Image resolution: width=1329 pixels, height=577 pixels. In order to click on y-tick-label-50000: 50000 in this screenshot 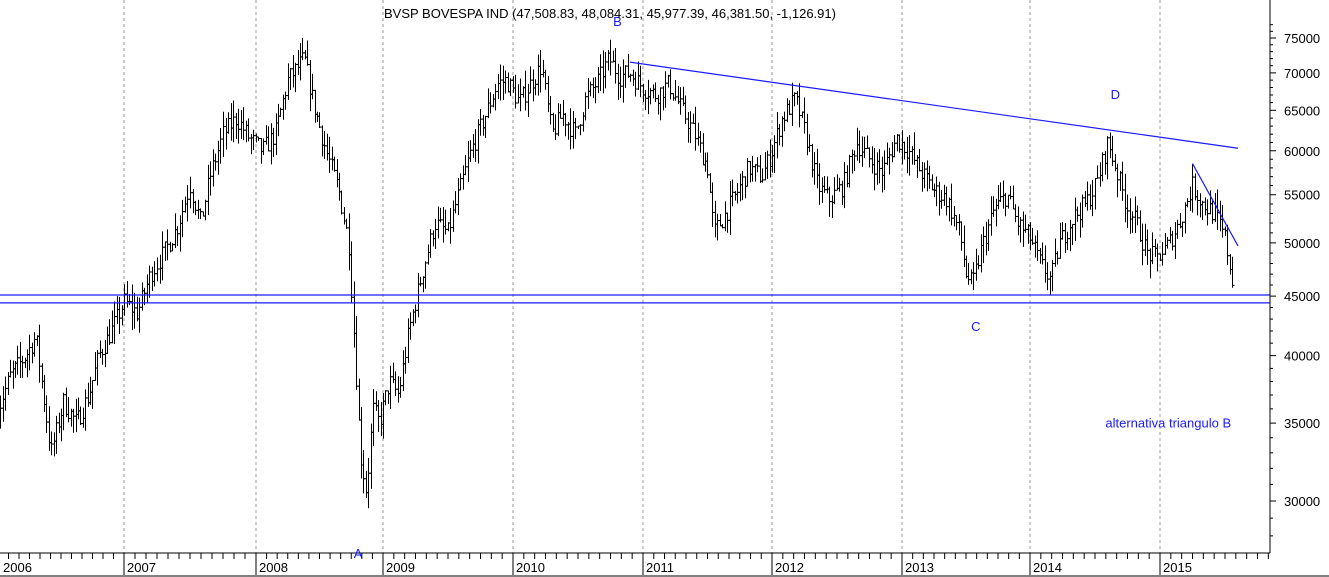, I will do `click(1302, 243)`.